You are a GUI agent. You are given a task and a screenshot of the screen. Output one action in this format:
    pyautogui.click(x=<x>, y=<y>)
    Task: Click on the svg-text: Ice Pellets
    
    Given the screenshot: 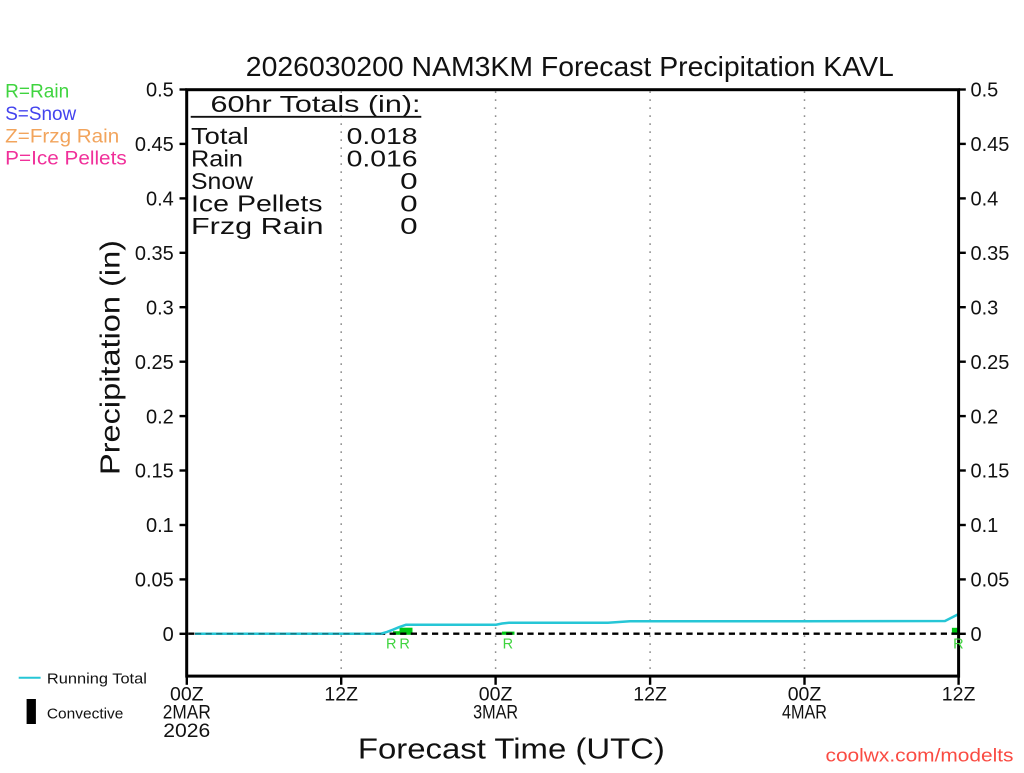 What is the action you would take?
    pyautogui.click(x=257, y=204)
    